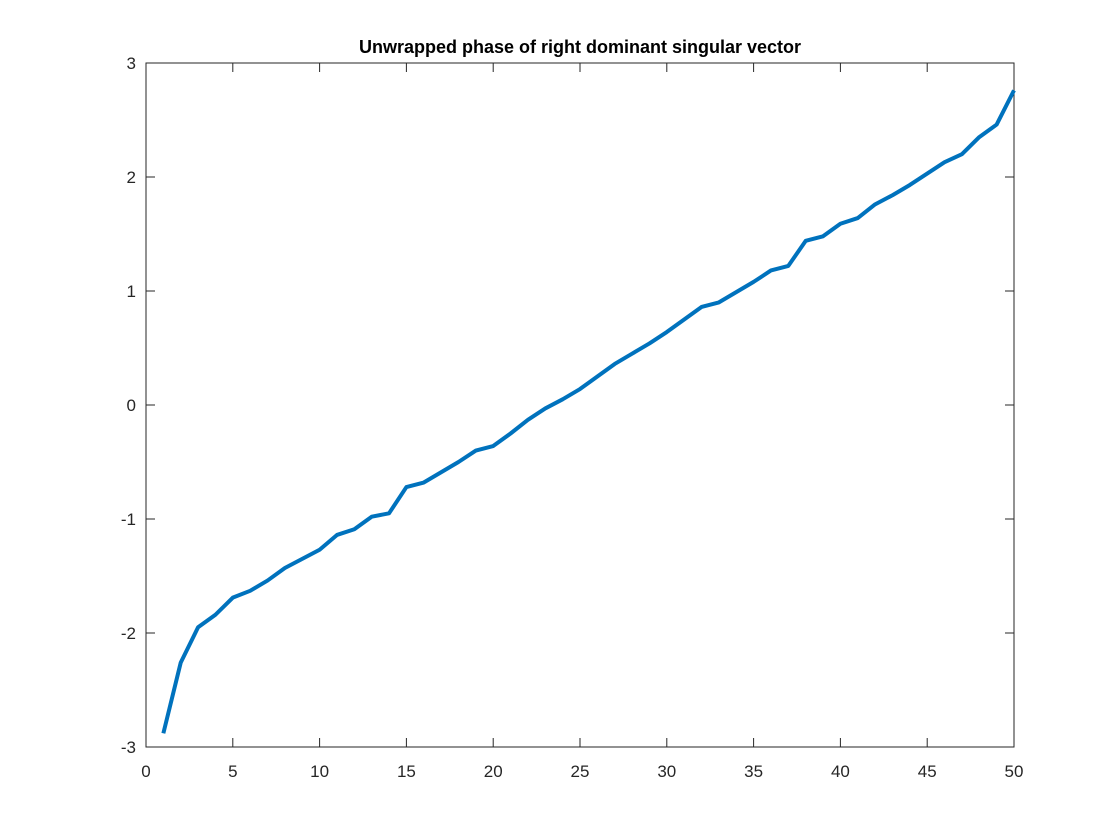 The image size is (1120, 840). Describe the element at coordinates (493, 771) in the screenshot. I see `x-tick-label: 20` at that location.